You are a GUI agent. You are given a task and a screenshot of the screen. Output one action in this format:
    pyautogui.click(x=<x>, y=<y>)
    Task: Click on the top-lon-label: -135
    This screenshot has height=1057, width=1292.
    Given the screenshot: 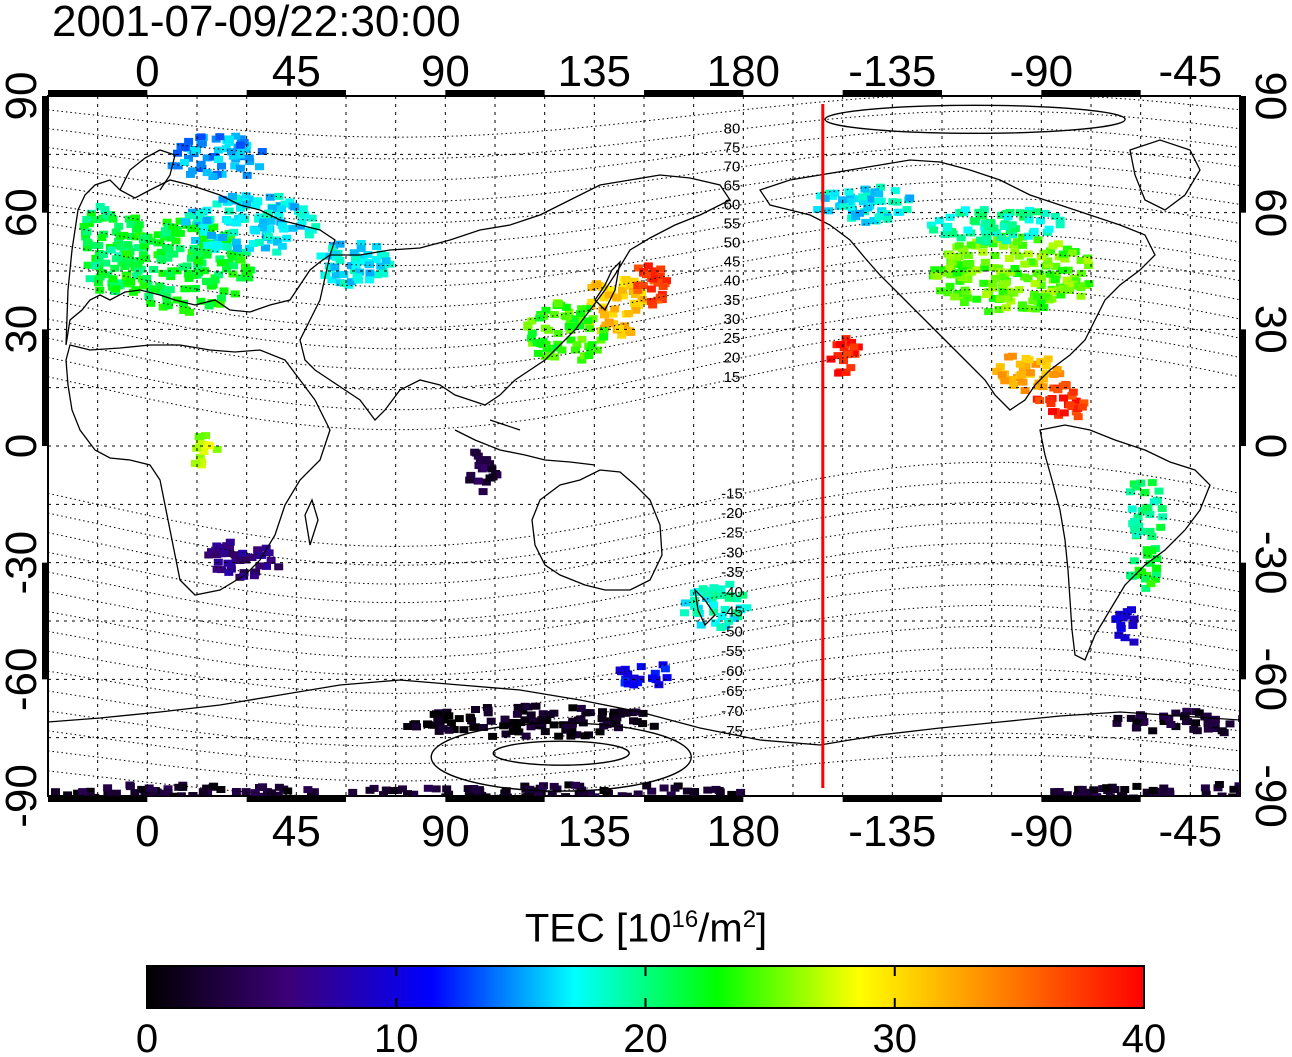 What is the action you would take?
    pyautogui.click(x=892, y=71)
    